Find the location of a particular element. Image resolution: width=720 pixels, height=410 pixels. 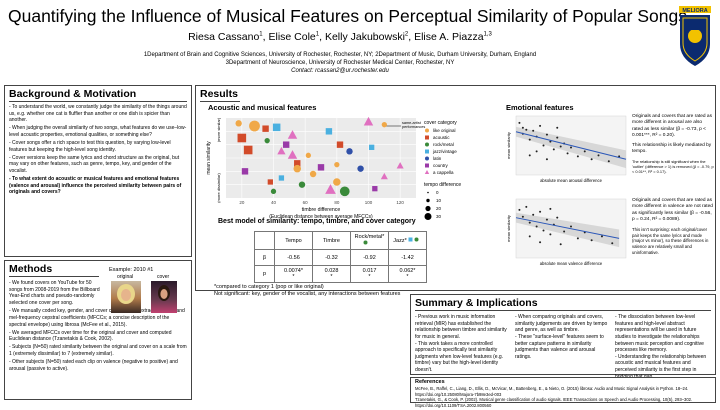

fit-line is located at coordinates (571, 145).